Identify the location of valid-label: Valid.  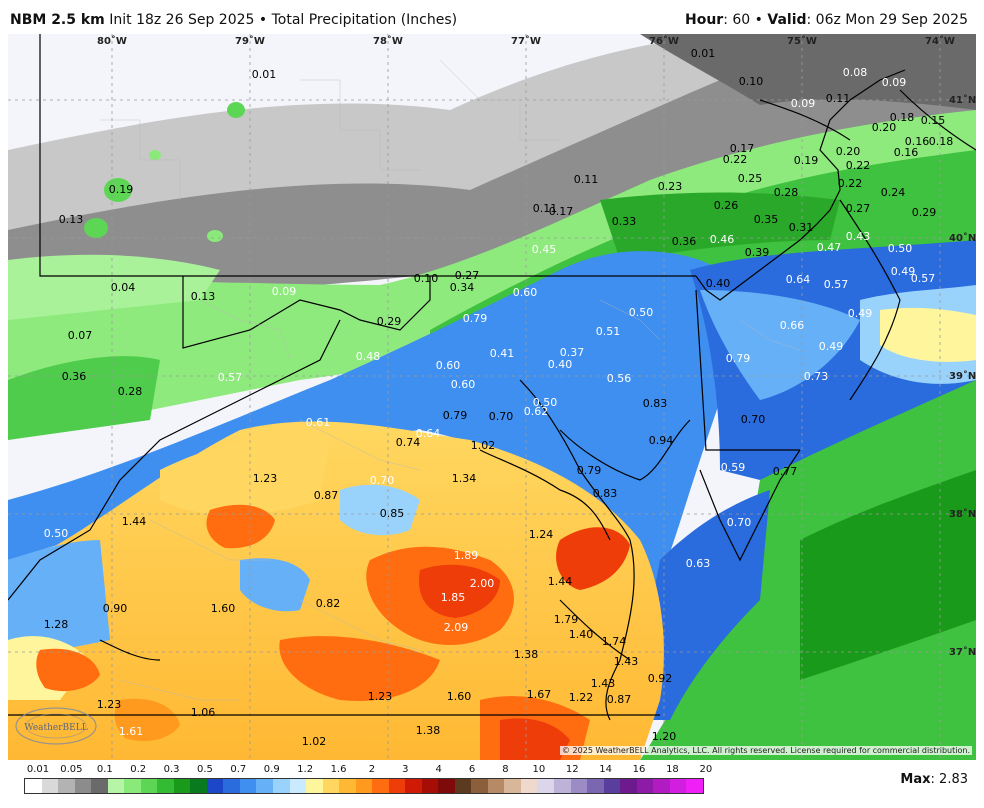
(787, 20).